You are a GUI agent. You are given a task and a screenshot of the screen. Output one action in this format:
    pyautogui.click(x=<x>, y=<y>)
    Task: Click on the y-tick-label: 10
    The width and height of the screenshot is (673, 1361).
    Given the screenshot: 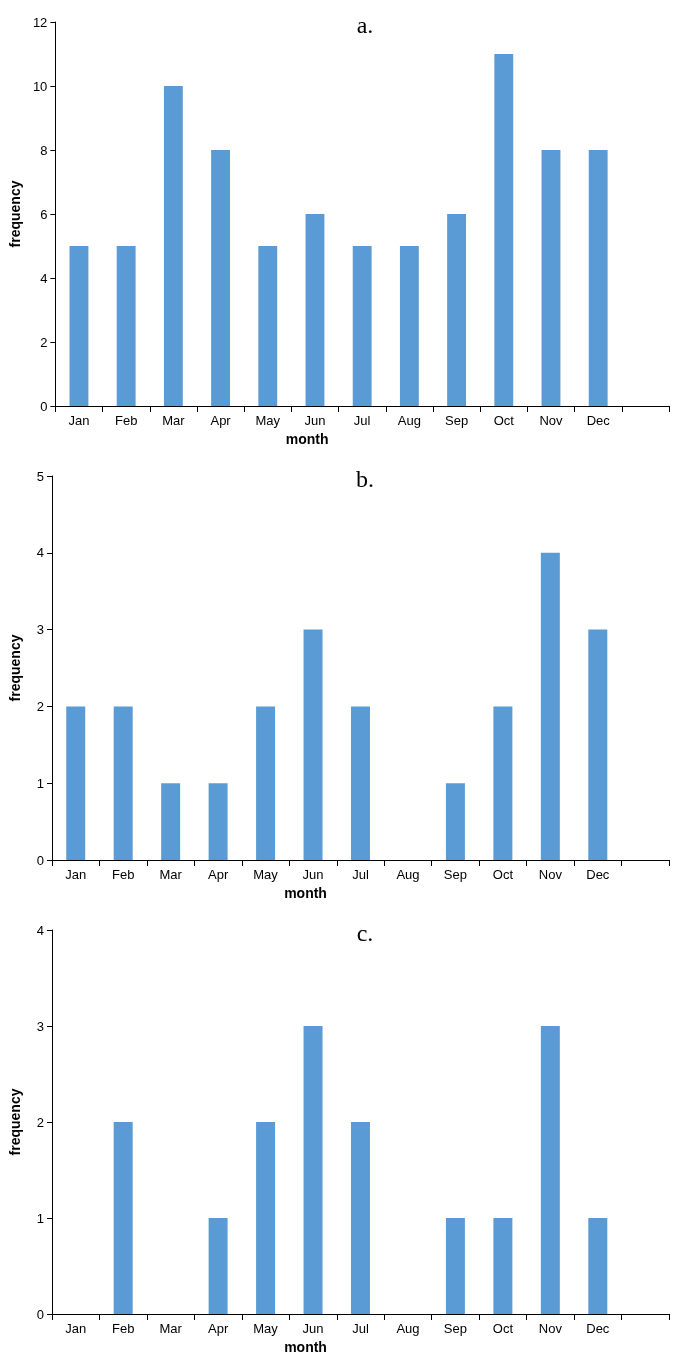 What is the action you would take?
    pyautogui.click(x=40, y=86)
    